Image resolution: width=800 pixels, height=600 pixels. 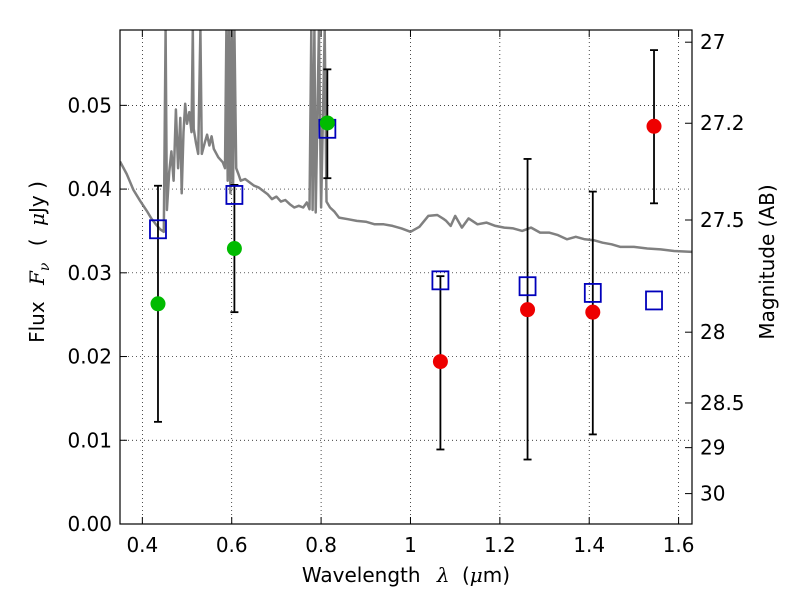 I want to click on y2-tick-label: 27.2, so click(x=722, y=123).